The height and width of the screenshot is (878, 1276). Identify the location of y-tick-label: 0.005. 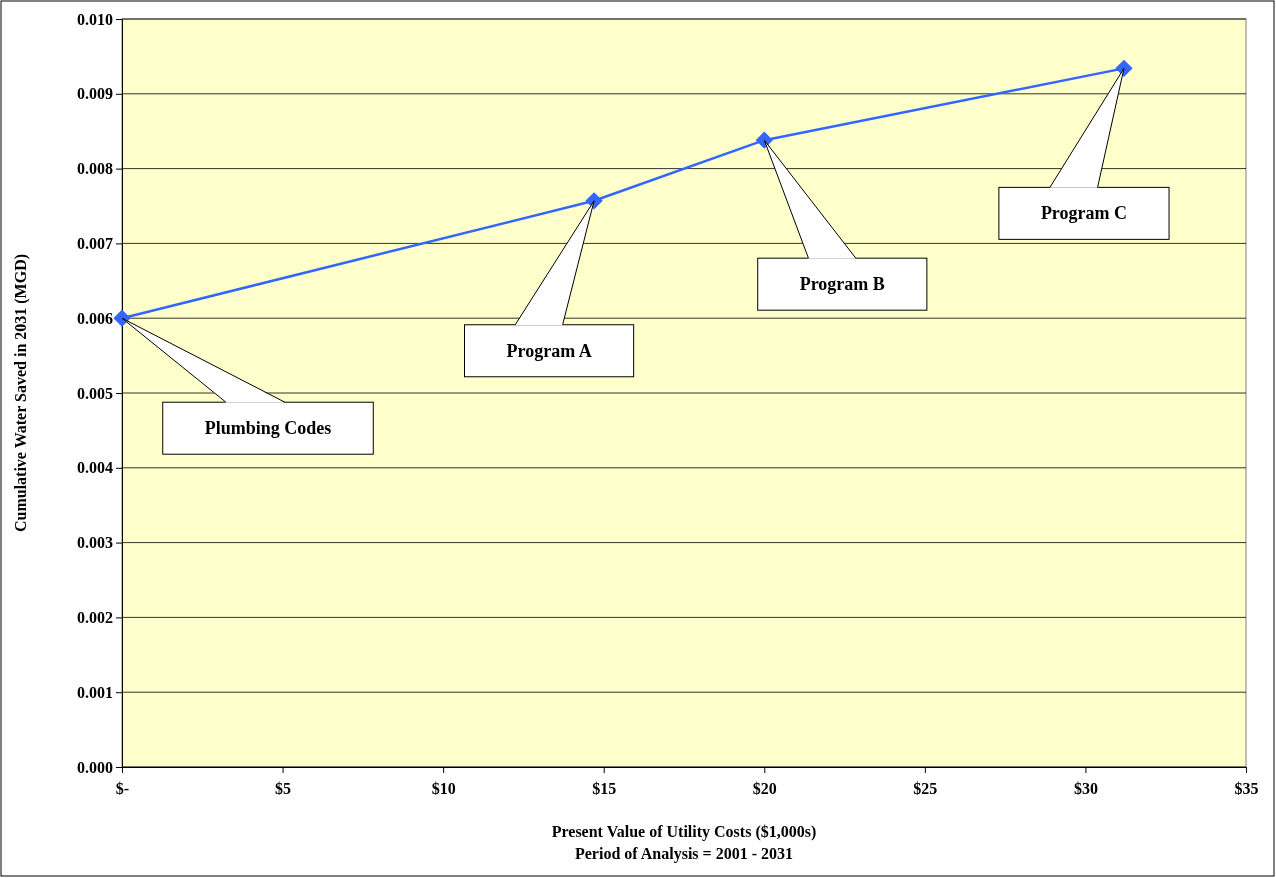
(95, 393).